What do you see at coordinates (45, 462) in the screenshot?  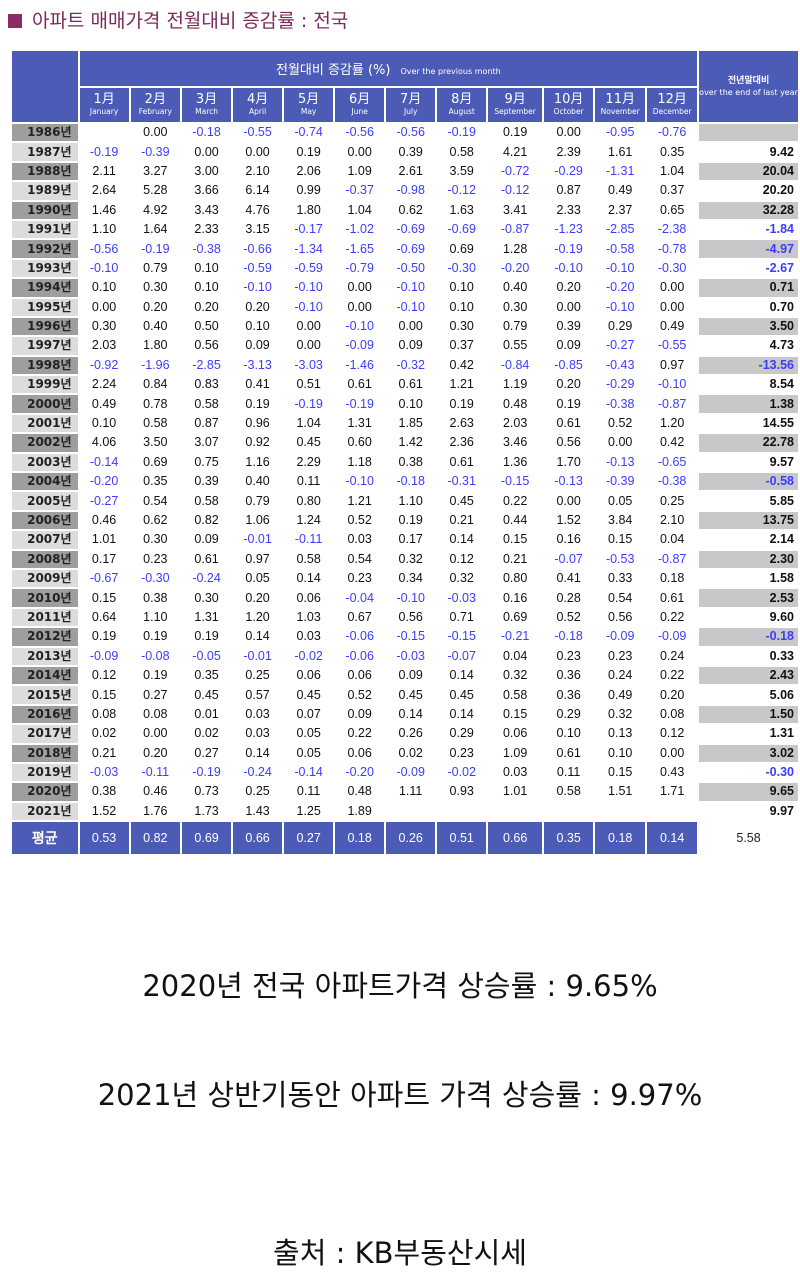 I see `year-cell: 2003년` at bounding box center [45, 462].